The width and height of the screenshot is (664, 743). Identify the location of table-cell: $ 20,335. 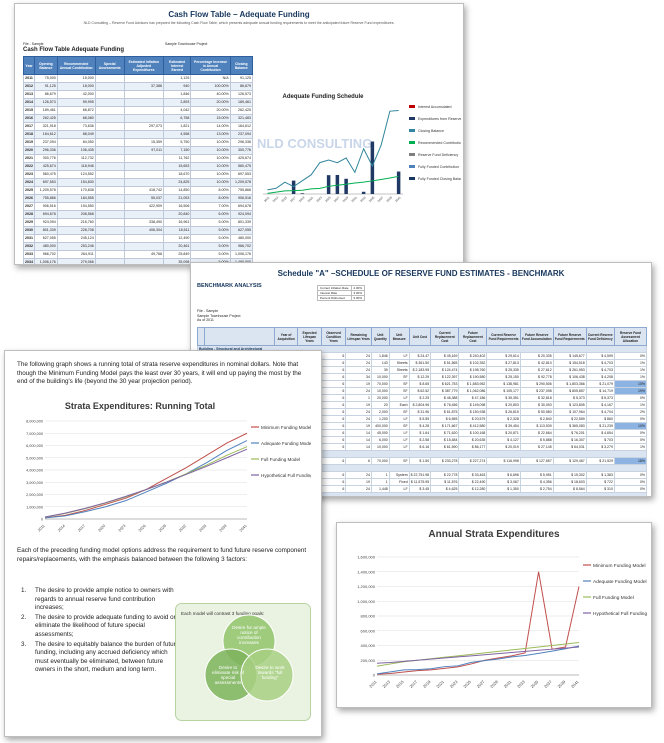
(536, 356).